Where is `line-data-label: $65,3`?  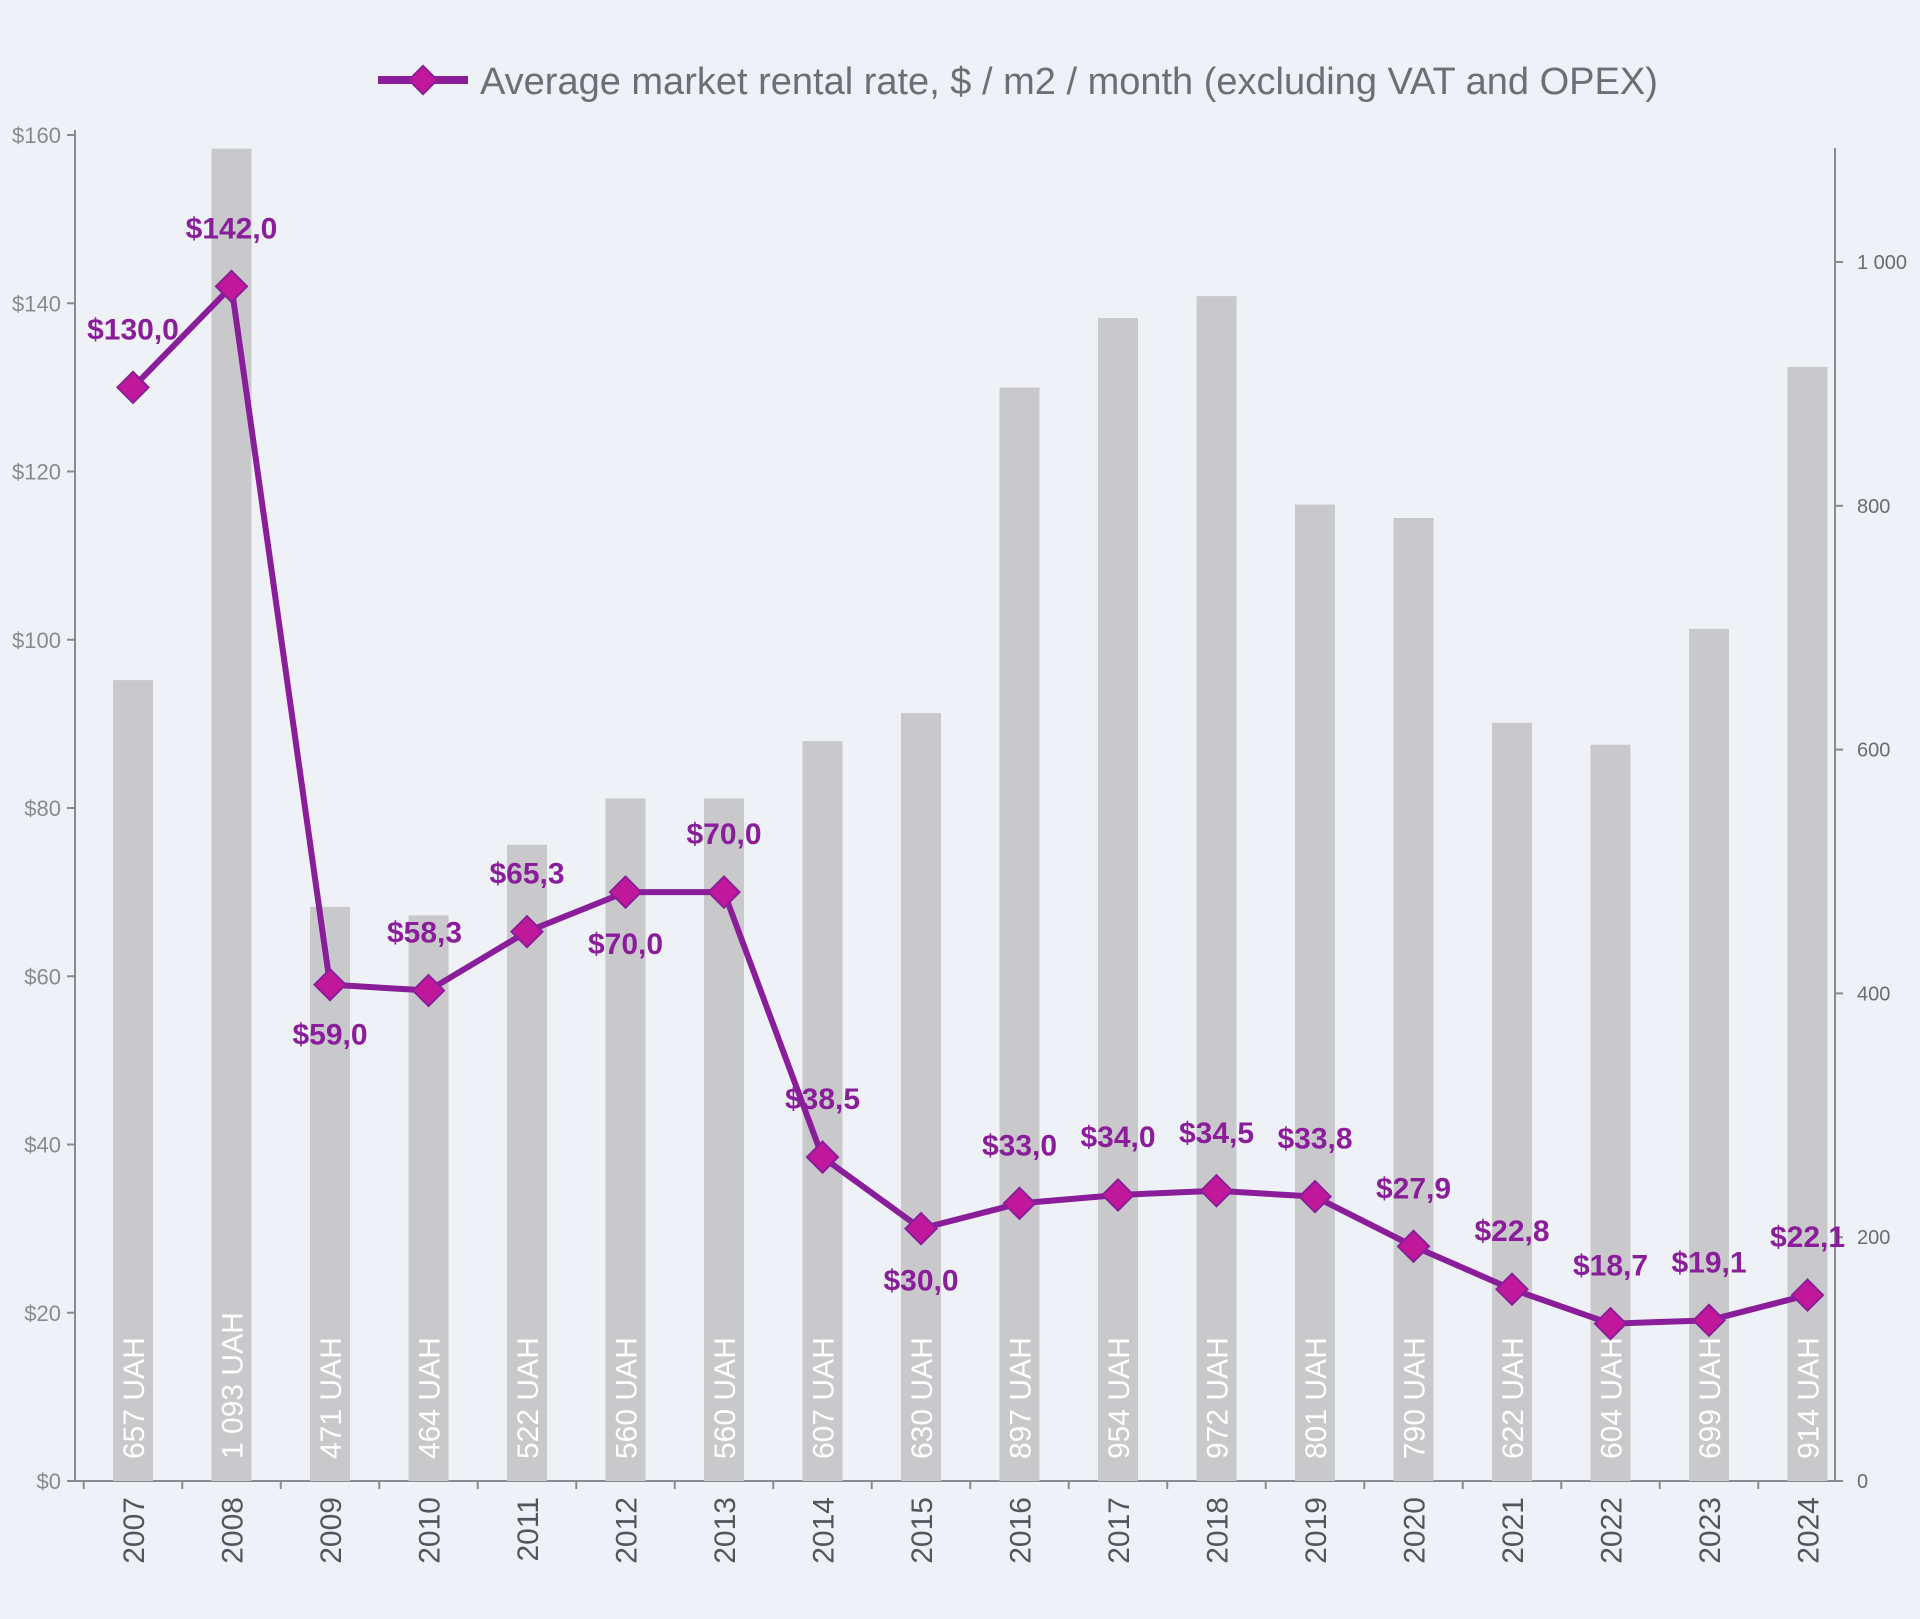 line-data-label: $65,3 is located at coordinates (526, 874).